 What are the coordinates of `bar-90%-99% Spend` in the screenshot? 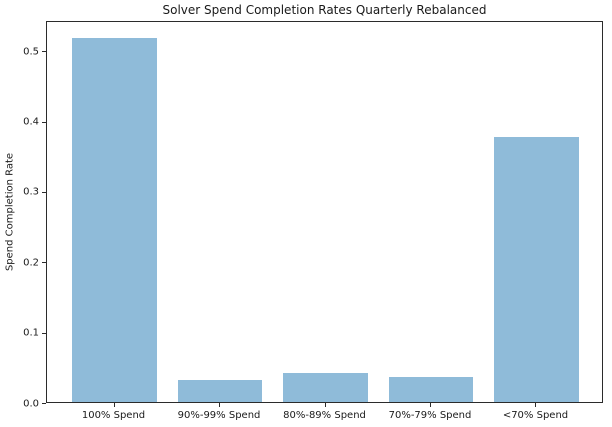 It's located at (220, 391).